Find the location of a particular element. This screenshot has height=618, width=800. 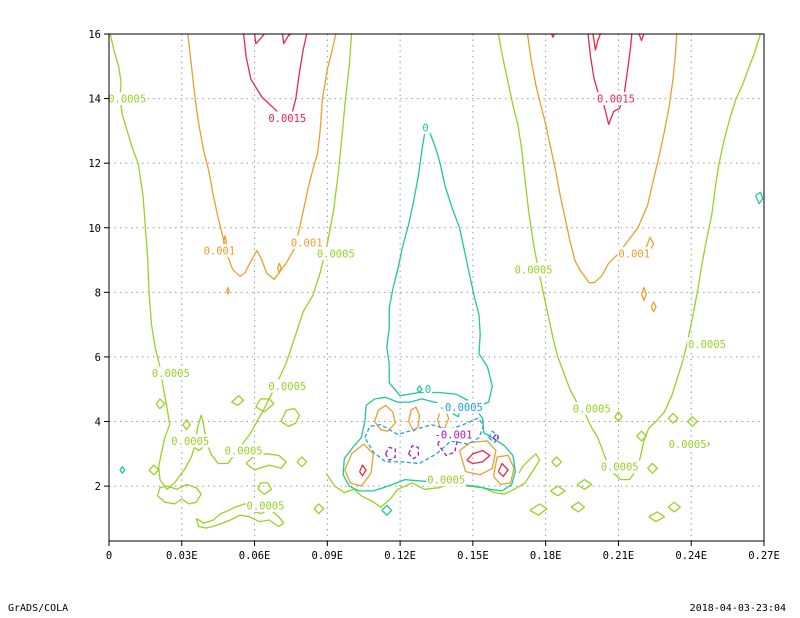

x-tick-label: 0.24E is located at coordinates (691, 556).